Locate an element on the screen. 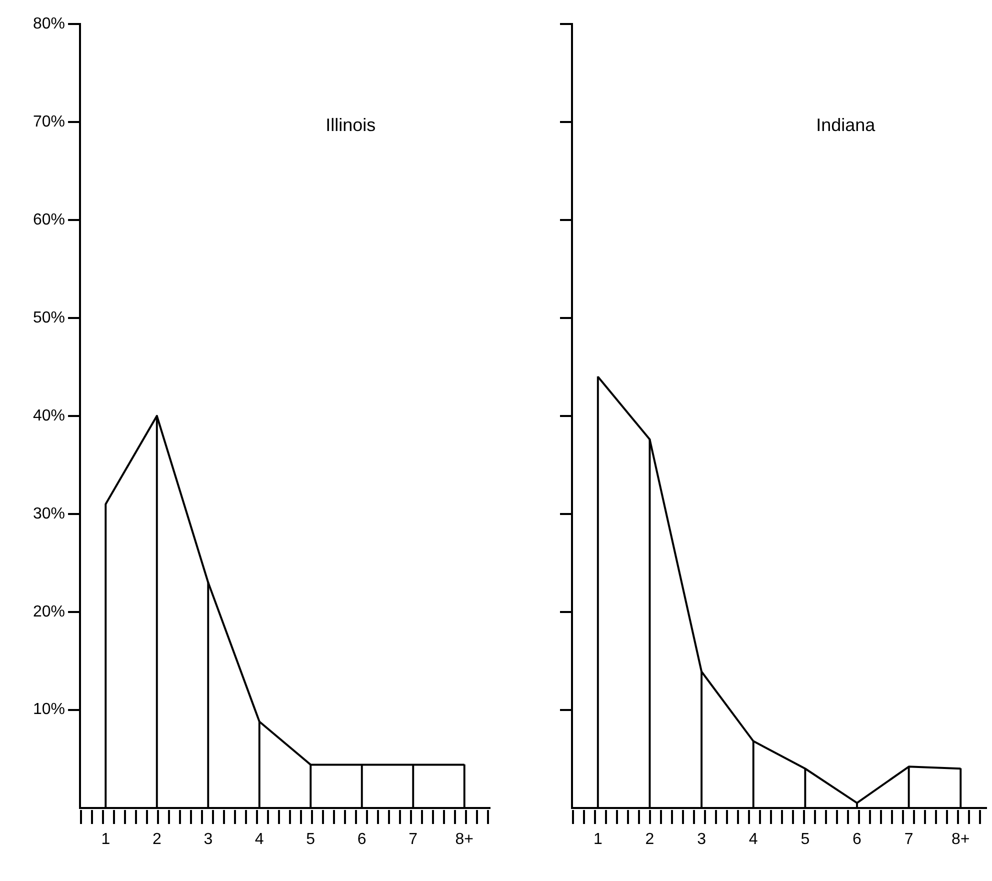 This screenshot has height=881, width=992. y-tick-label: 20% is located at coordinates (49, 611).